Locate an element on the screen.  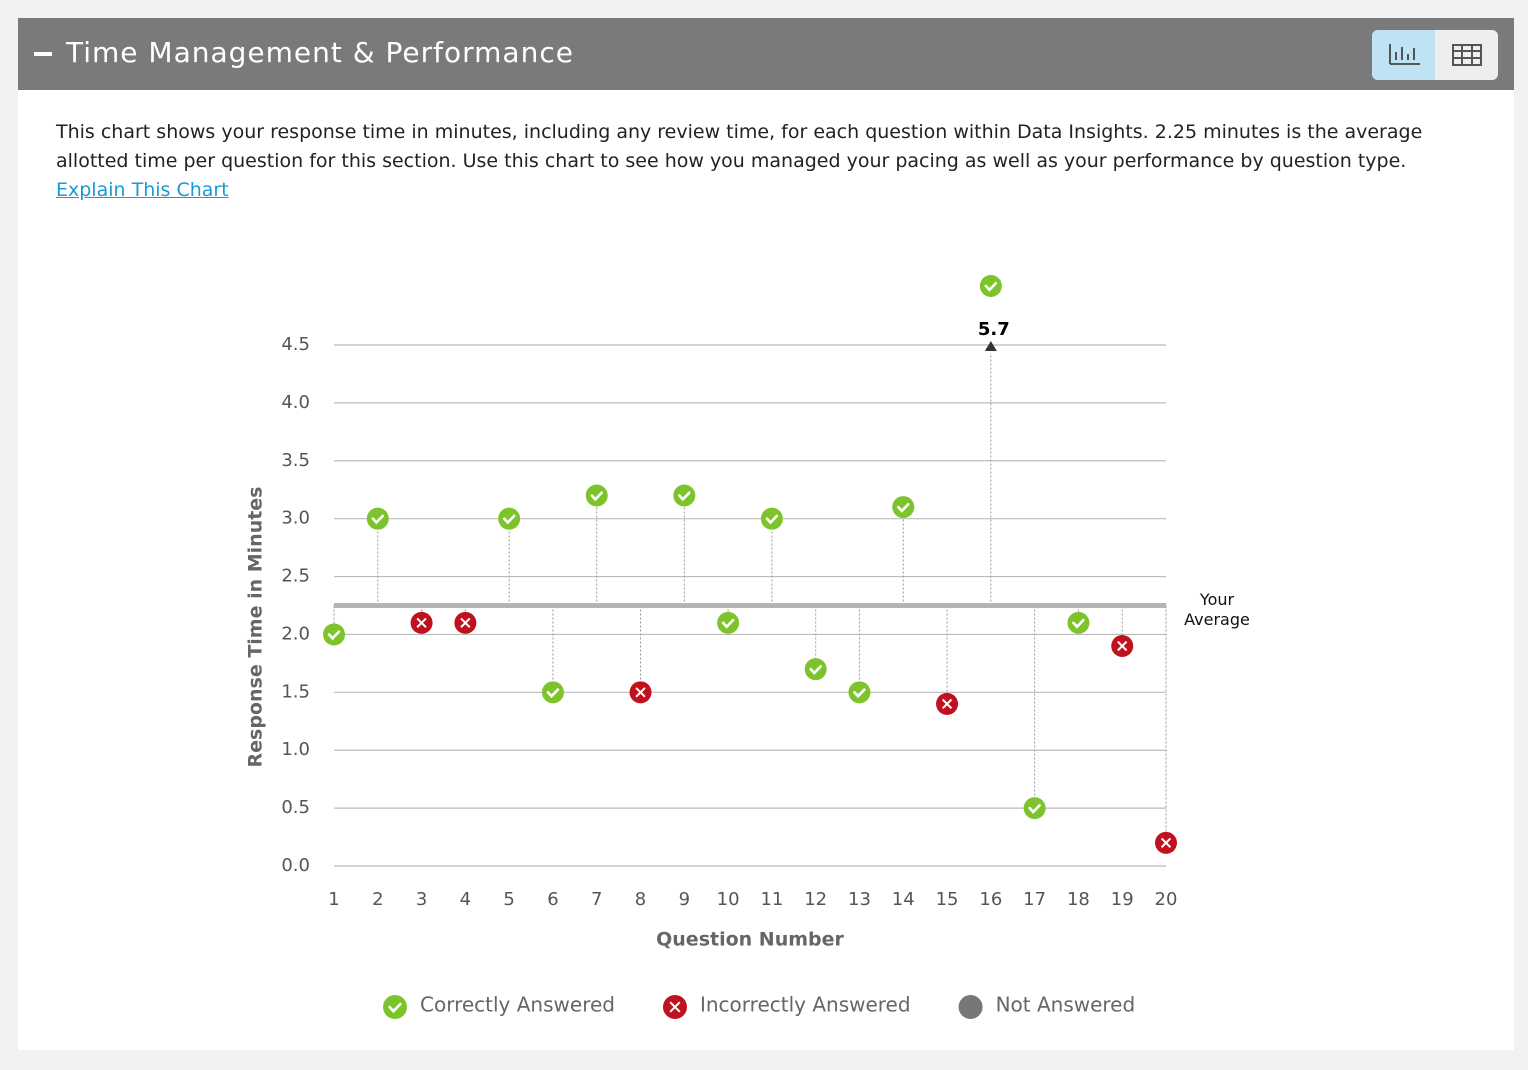
y-axis-title: Response Time in Minutes is located at coordinates (256, 627).